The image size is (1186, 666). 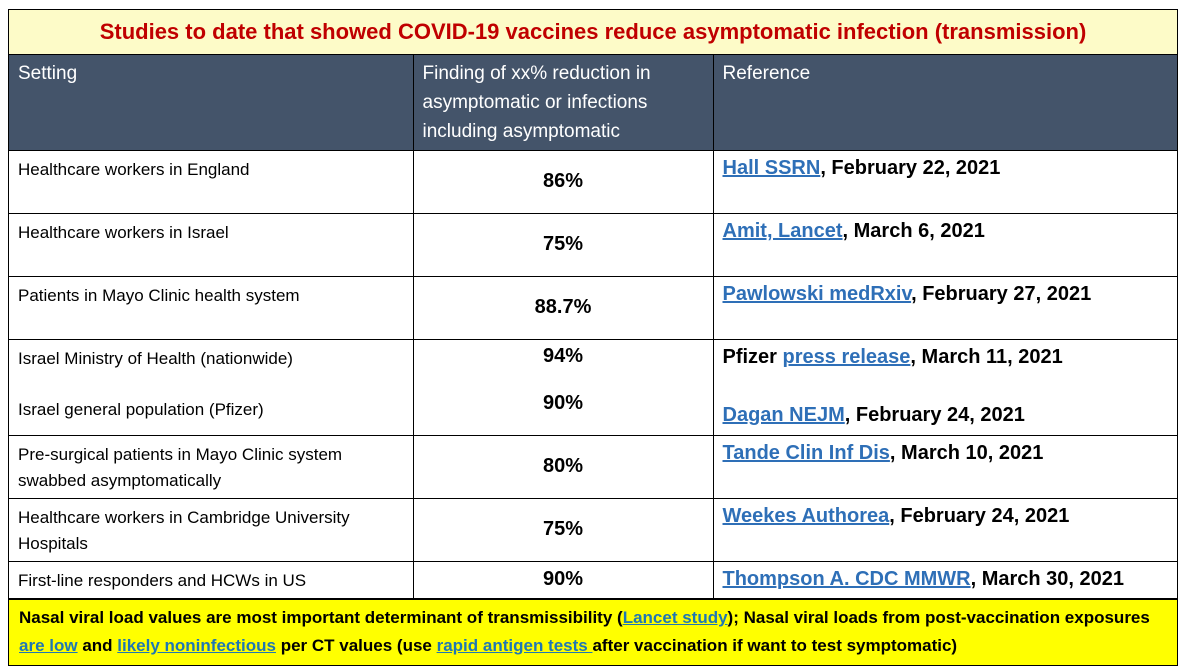 I want to click on lancet-study-link: Lancet study, so click(x=675, y=617).